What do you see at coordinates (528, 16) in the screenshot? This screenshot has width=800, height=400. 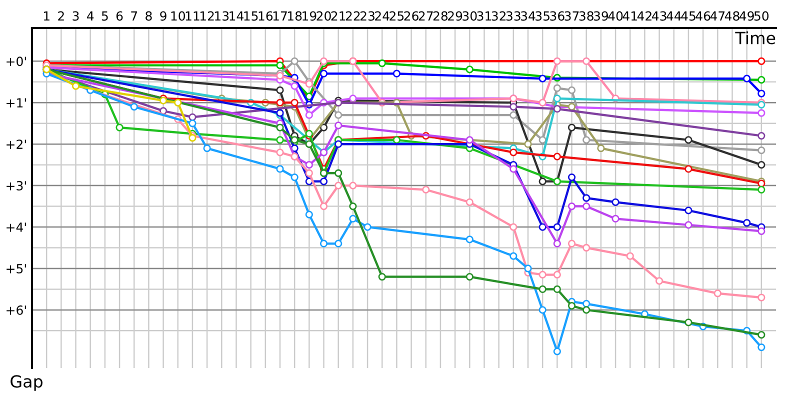 I see `x-tick-label: 34` at bounding box center [528, 16].